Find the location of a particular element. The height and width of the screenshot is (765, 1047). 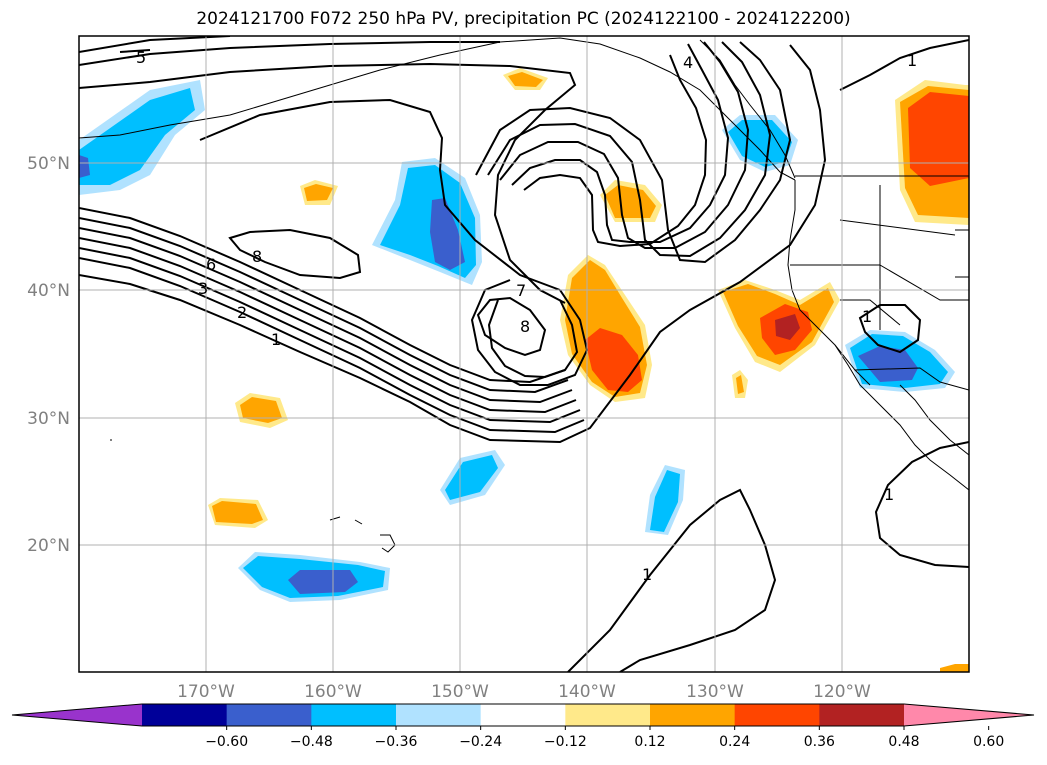

colorbar-tick-label: 0.36 is located at coordinates (819, 742).